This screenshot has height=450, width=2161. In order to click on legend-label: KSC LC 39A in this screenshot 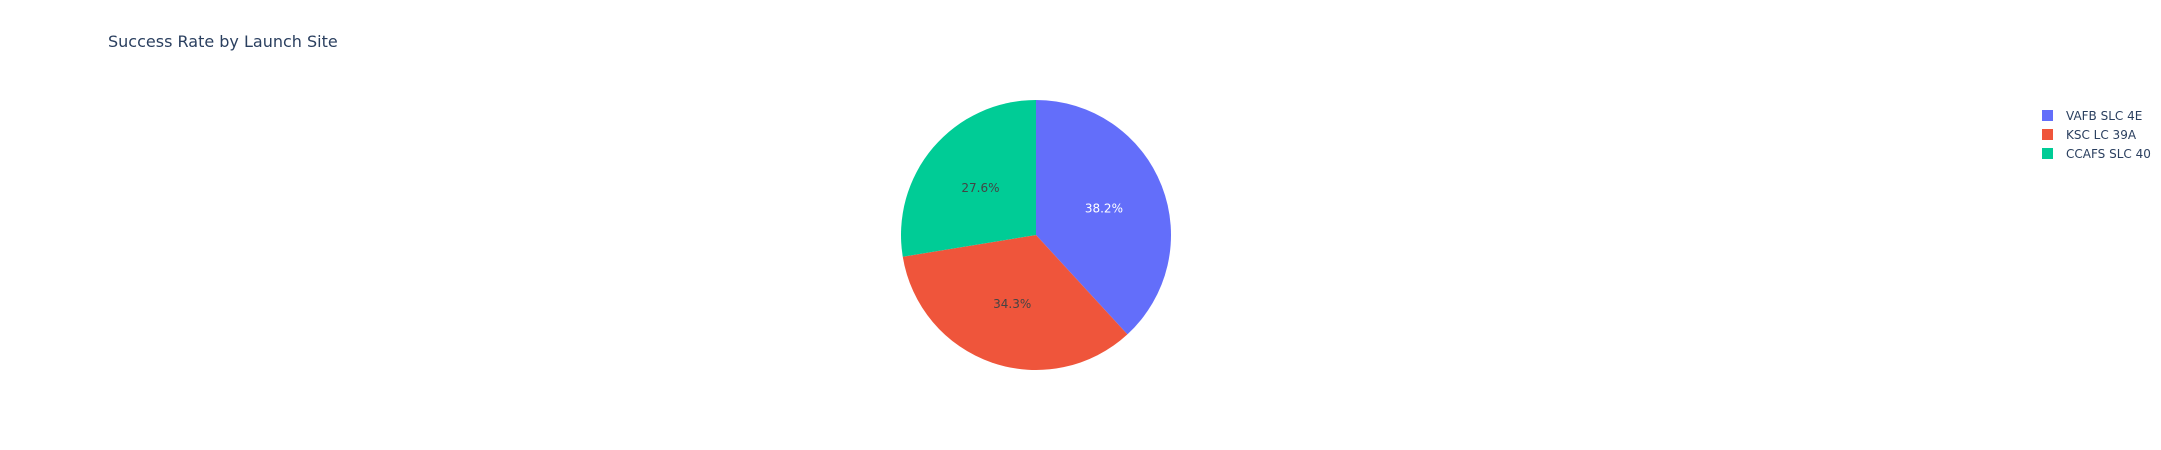, I will do `click(2101, 134)`.